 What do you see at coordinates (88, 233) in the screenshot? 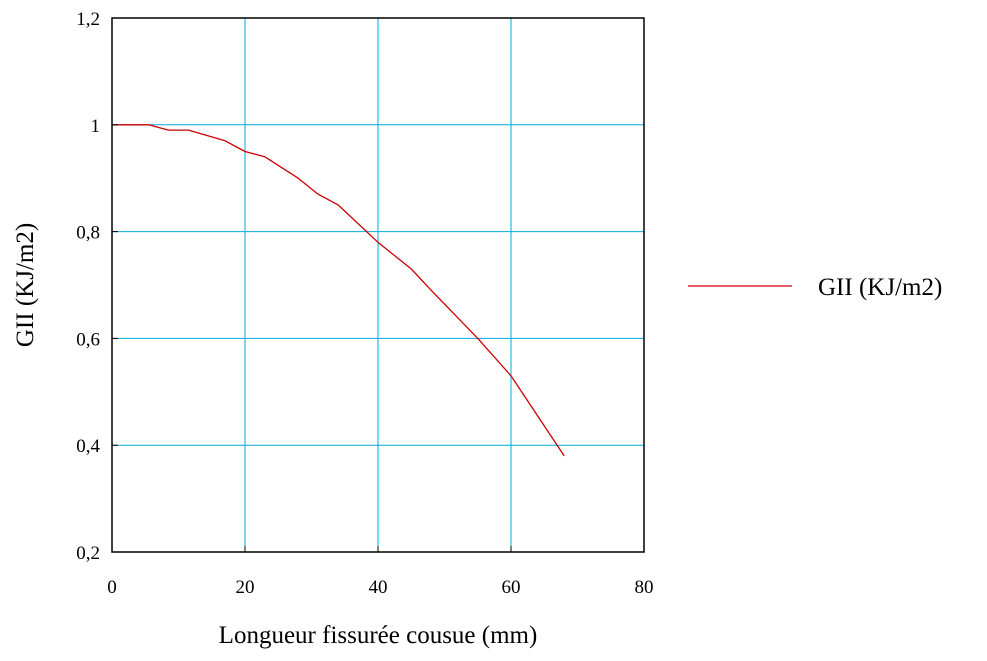
I see `y-tick-label: 0,8` at bounding box center [88, 233].